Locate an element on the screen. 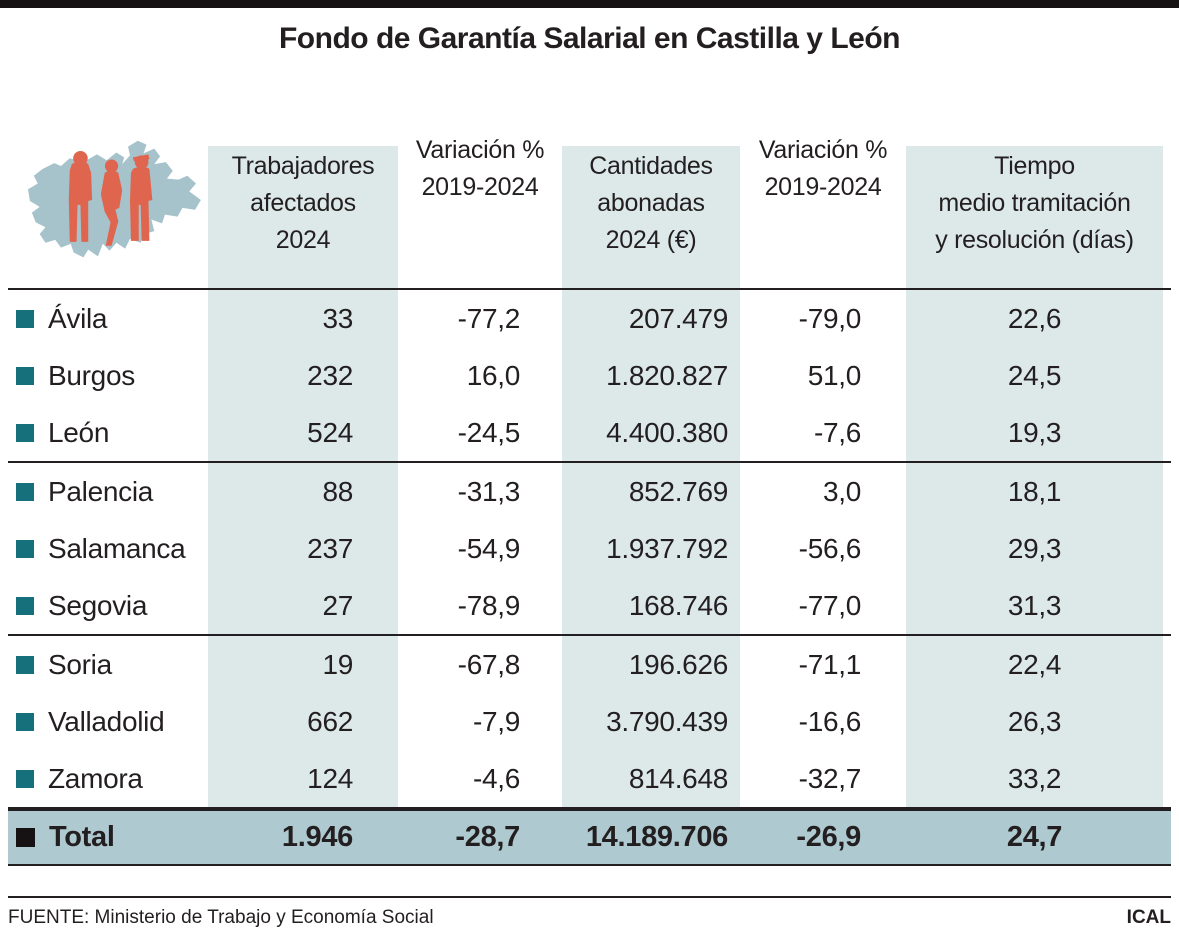 The height and width of the screenshot is (950, 1179). province-cell: Soria is located at coordinates (111, 664).